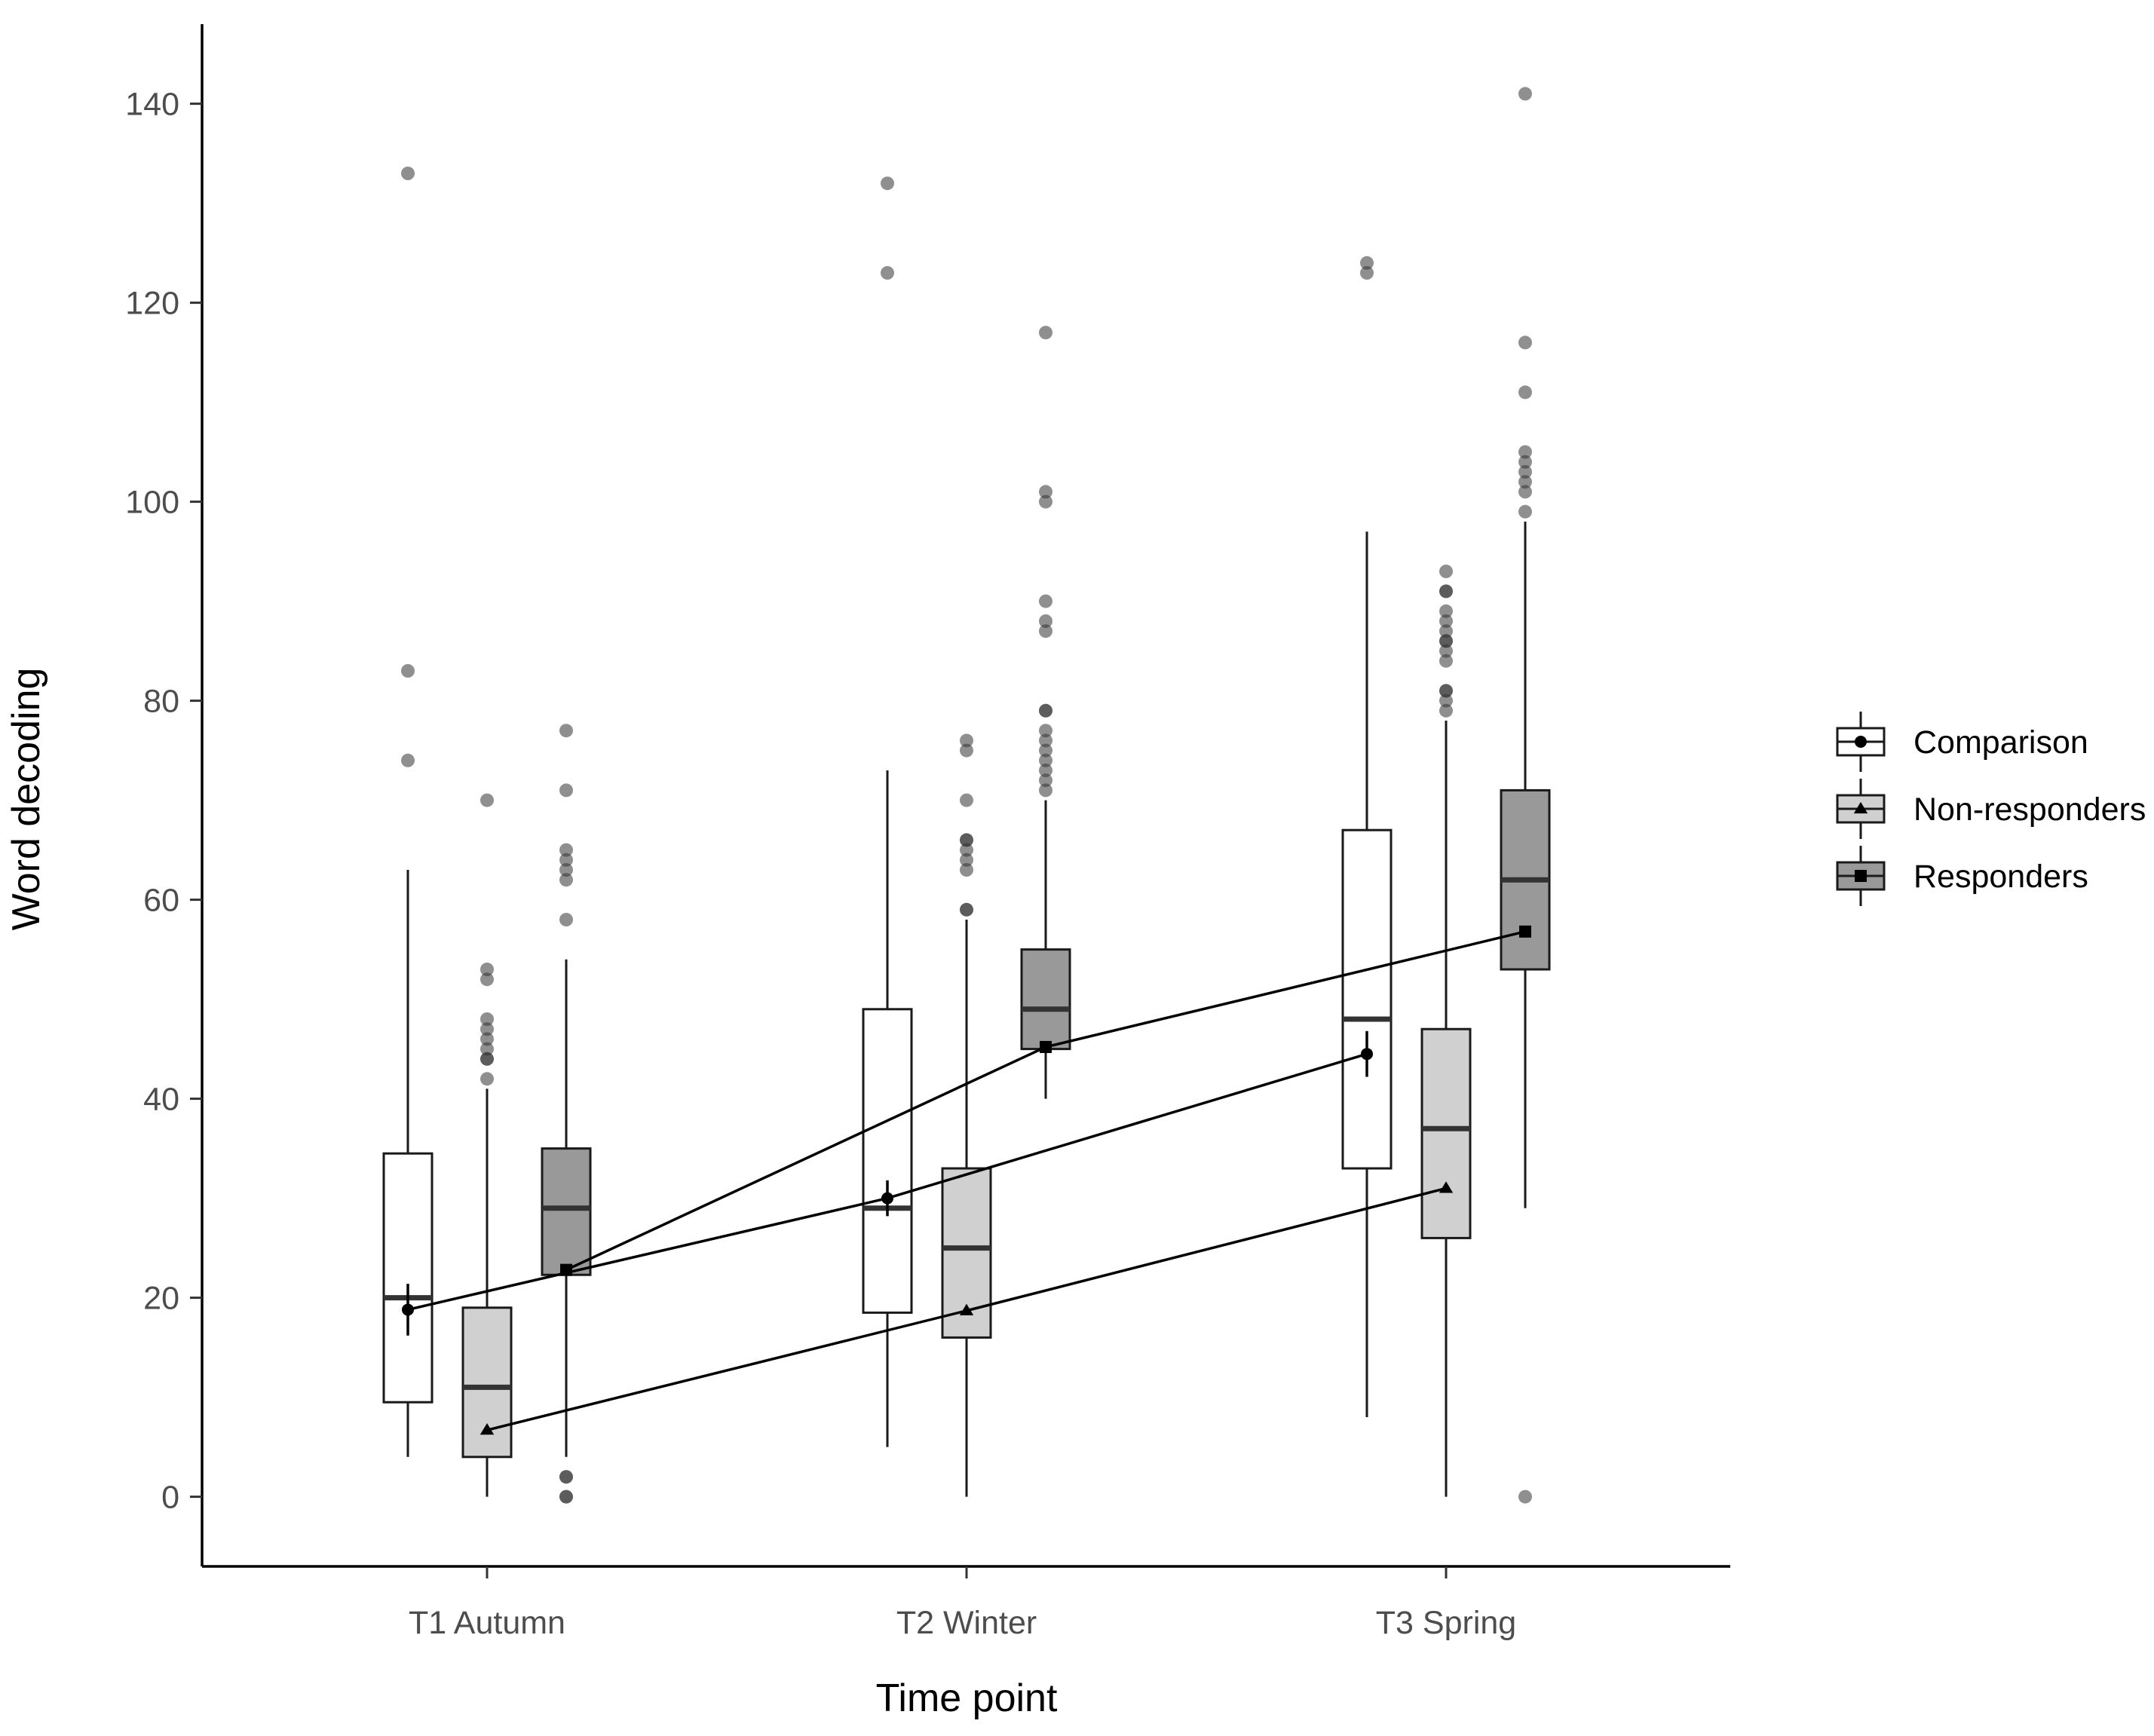  What do you see at coordinates (161, 702) in the screenshot?
I see `y-tick-label: 80` at bounding box center [161, 702].